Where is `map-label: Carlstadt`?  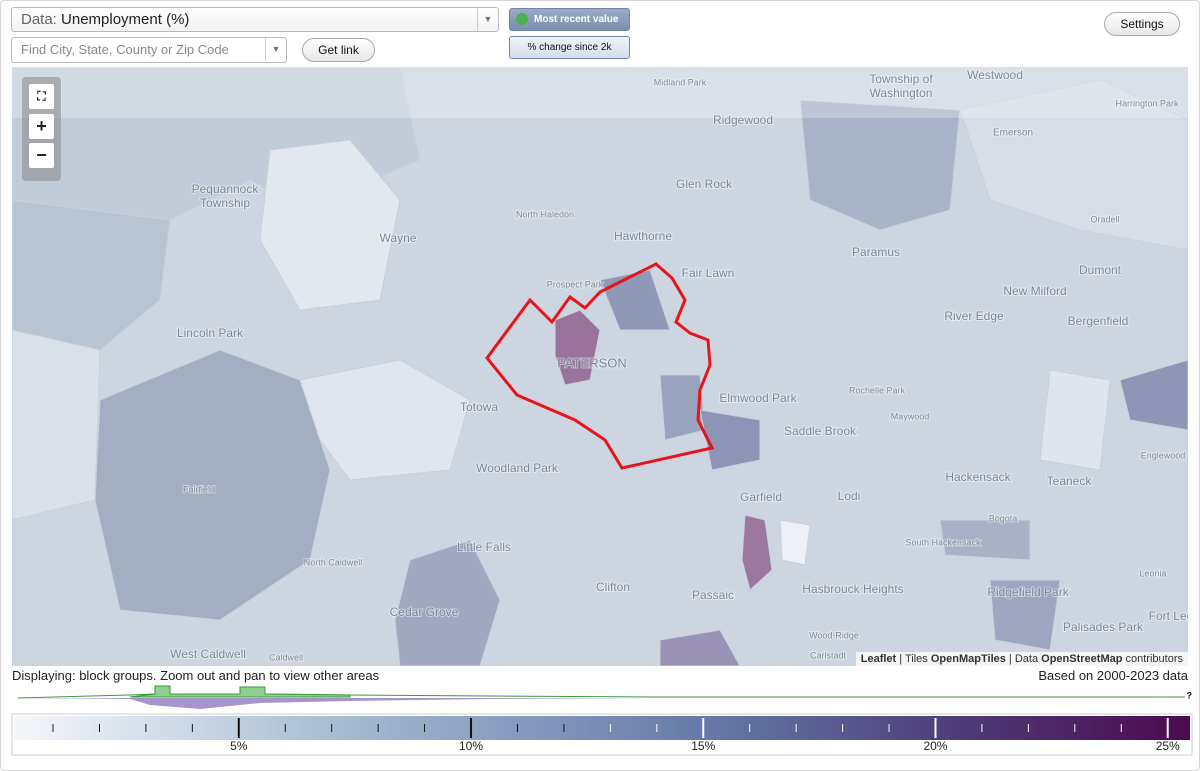
map-label: Carlstadt is located at coordinates (828, 655).